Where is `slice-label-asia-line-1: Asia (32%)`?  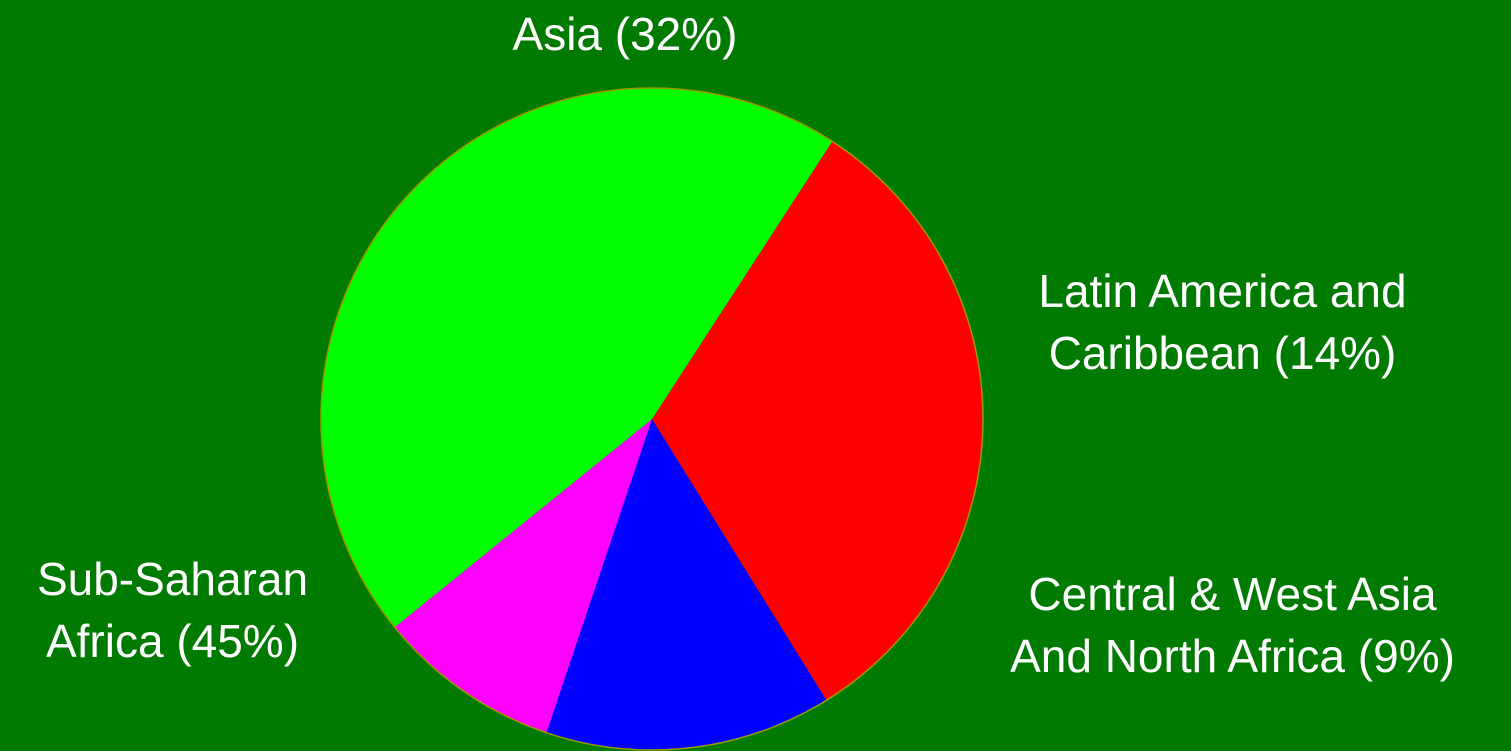
slice-label-asia-line-1: Asia (32%) is located at coordinates (625, 34).